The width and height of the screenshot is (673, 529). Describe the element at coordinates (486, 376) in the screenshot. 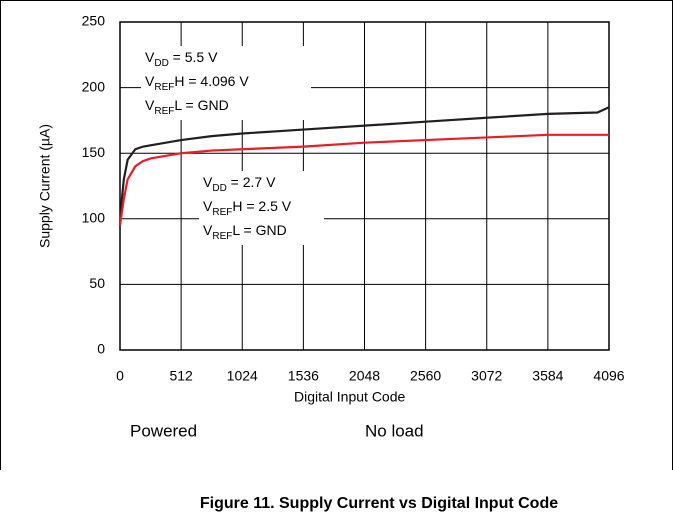

I see `x-tick-label: 3072` at that location.